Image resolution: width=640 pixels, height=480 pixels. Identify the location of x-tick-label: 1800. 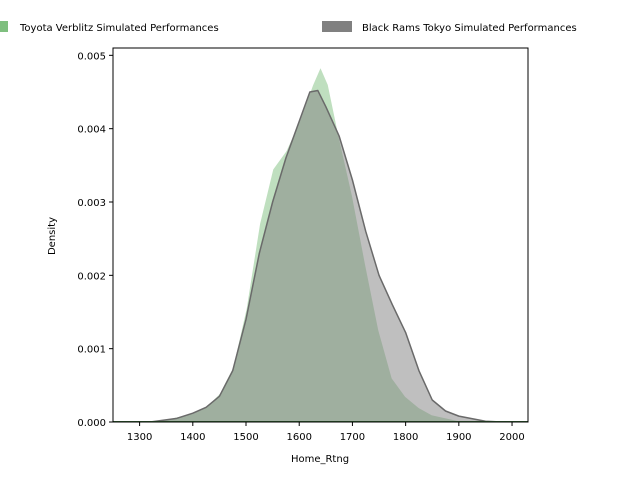
(405, 437).